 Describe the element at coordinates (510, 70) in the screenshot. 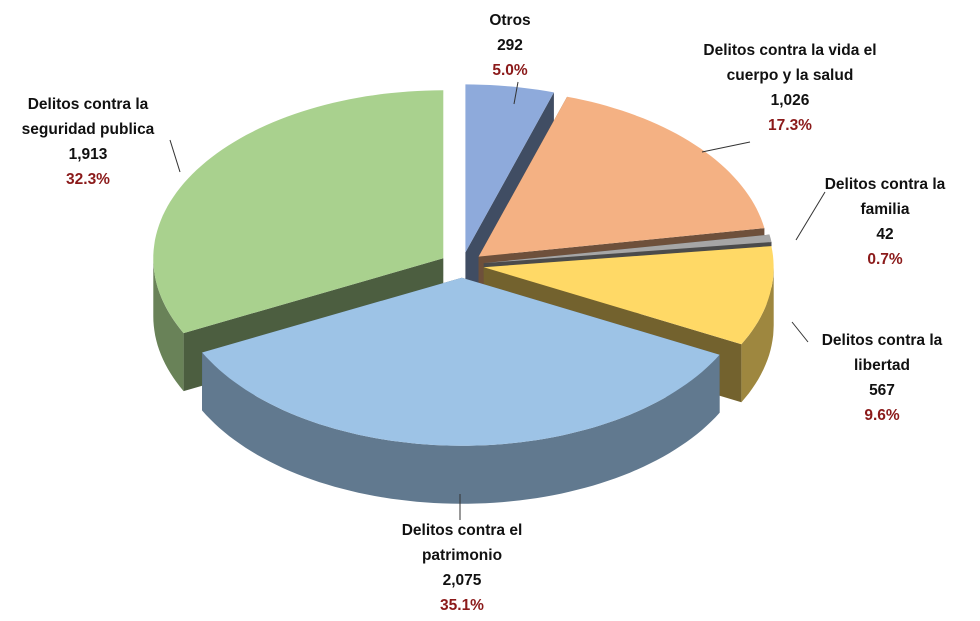

I see `percent-label: 5.0%` at that location.